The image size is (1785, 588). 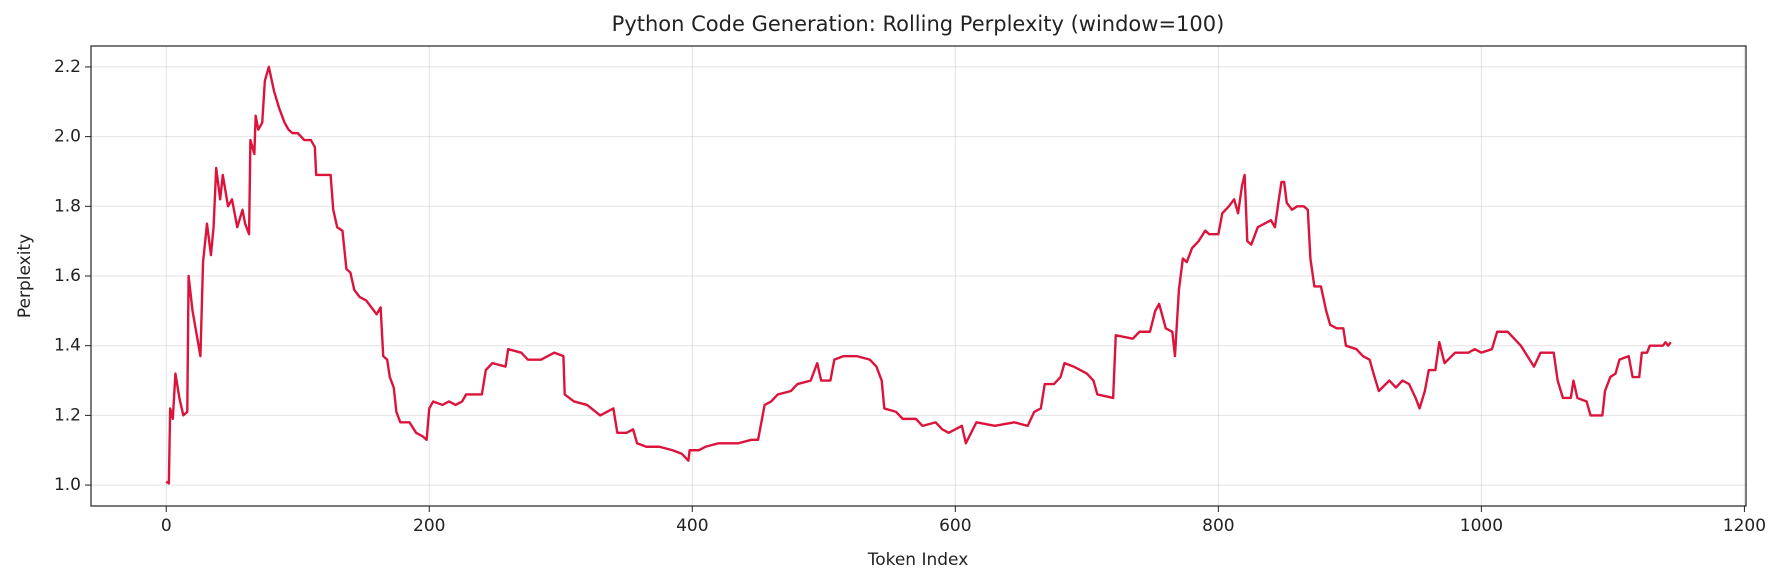 I want to click on y-tick-label: 1.0, so click(x=67, y=485).